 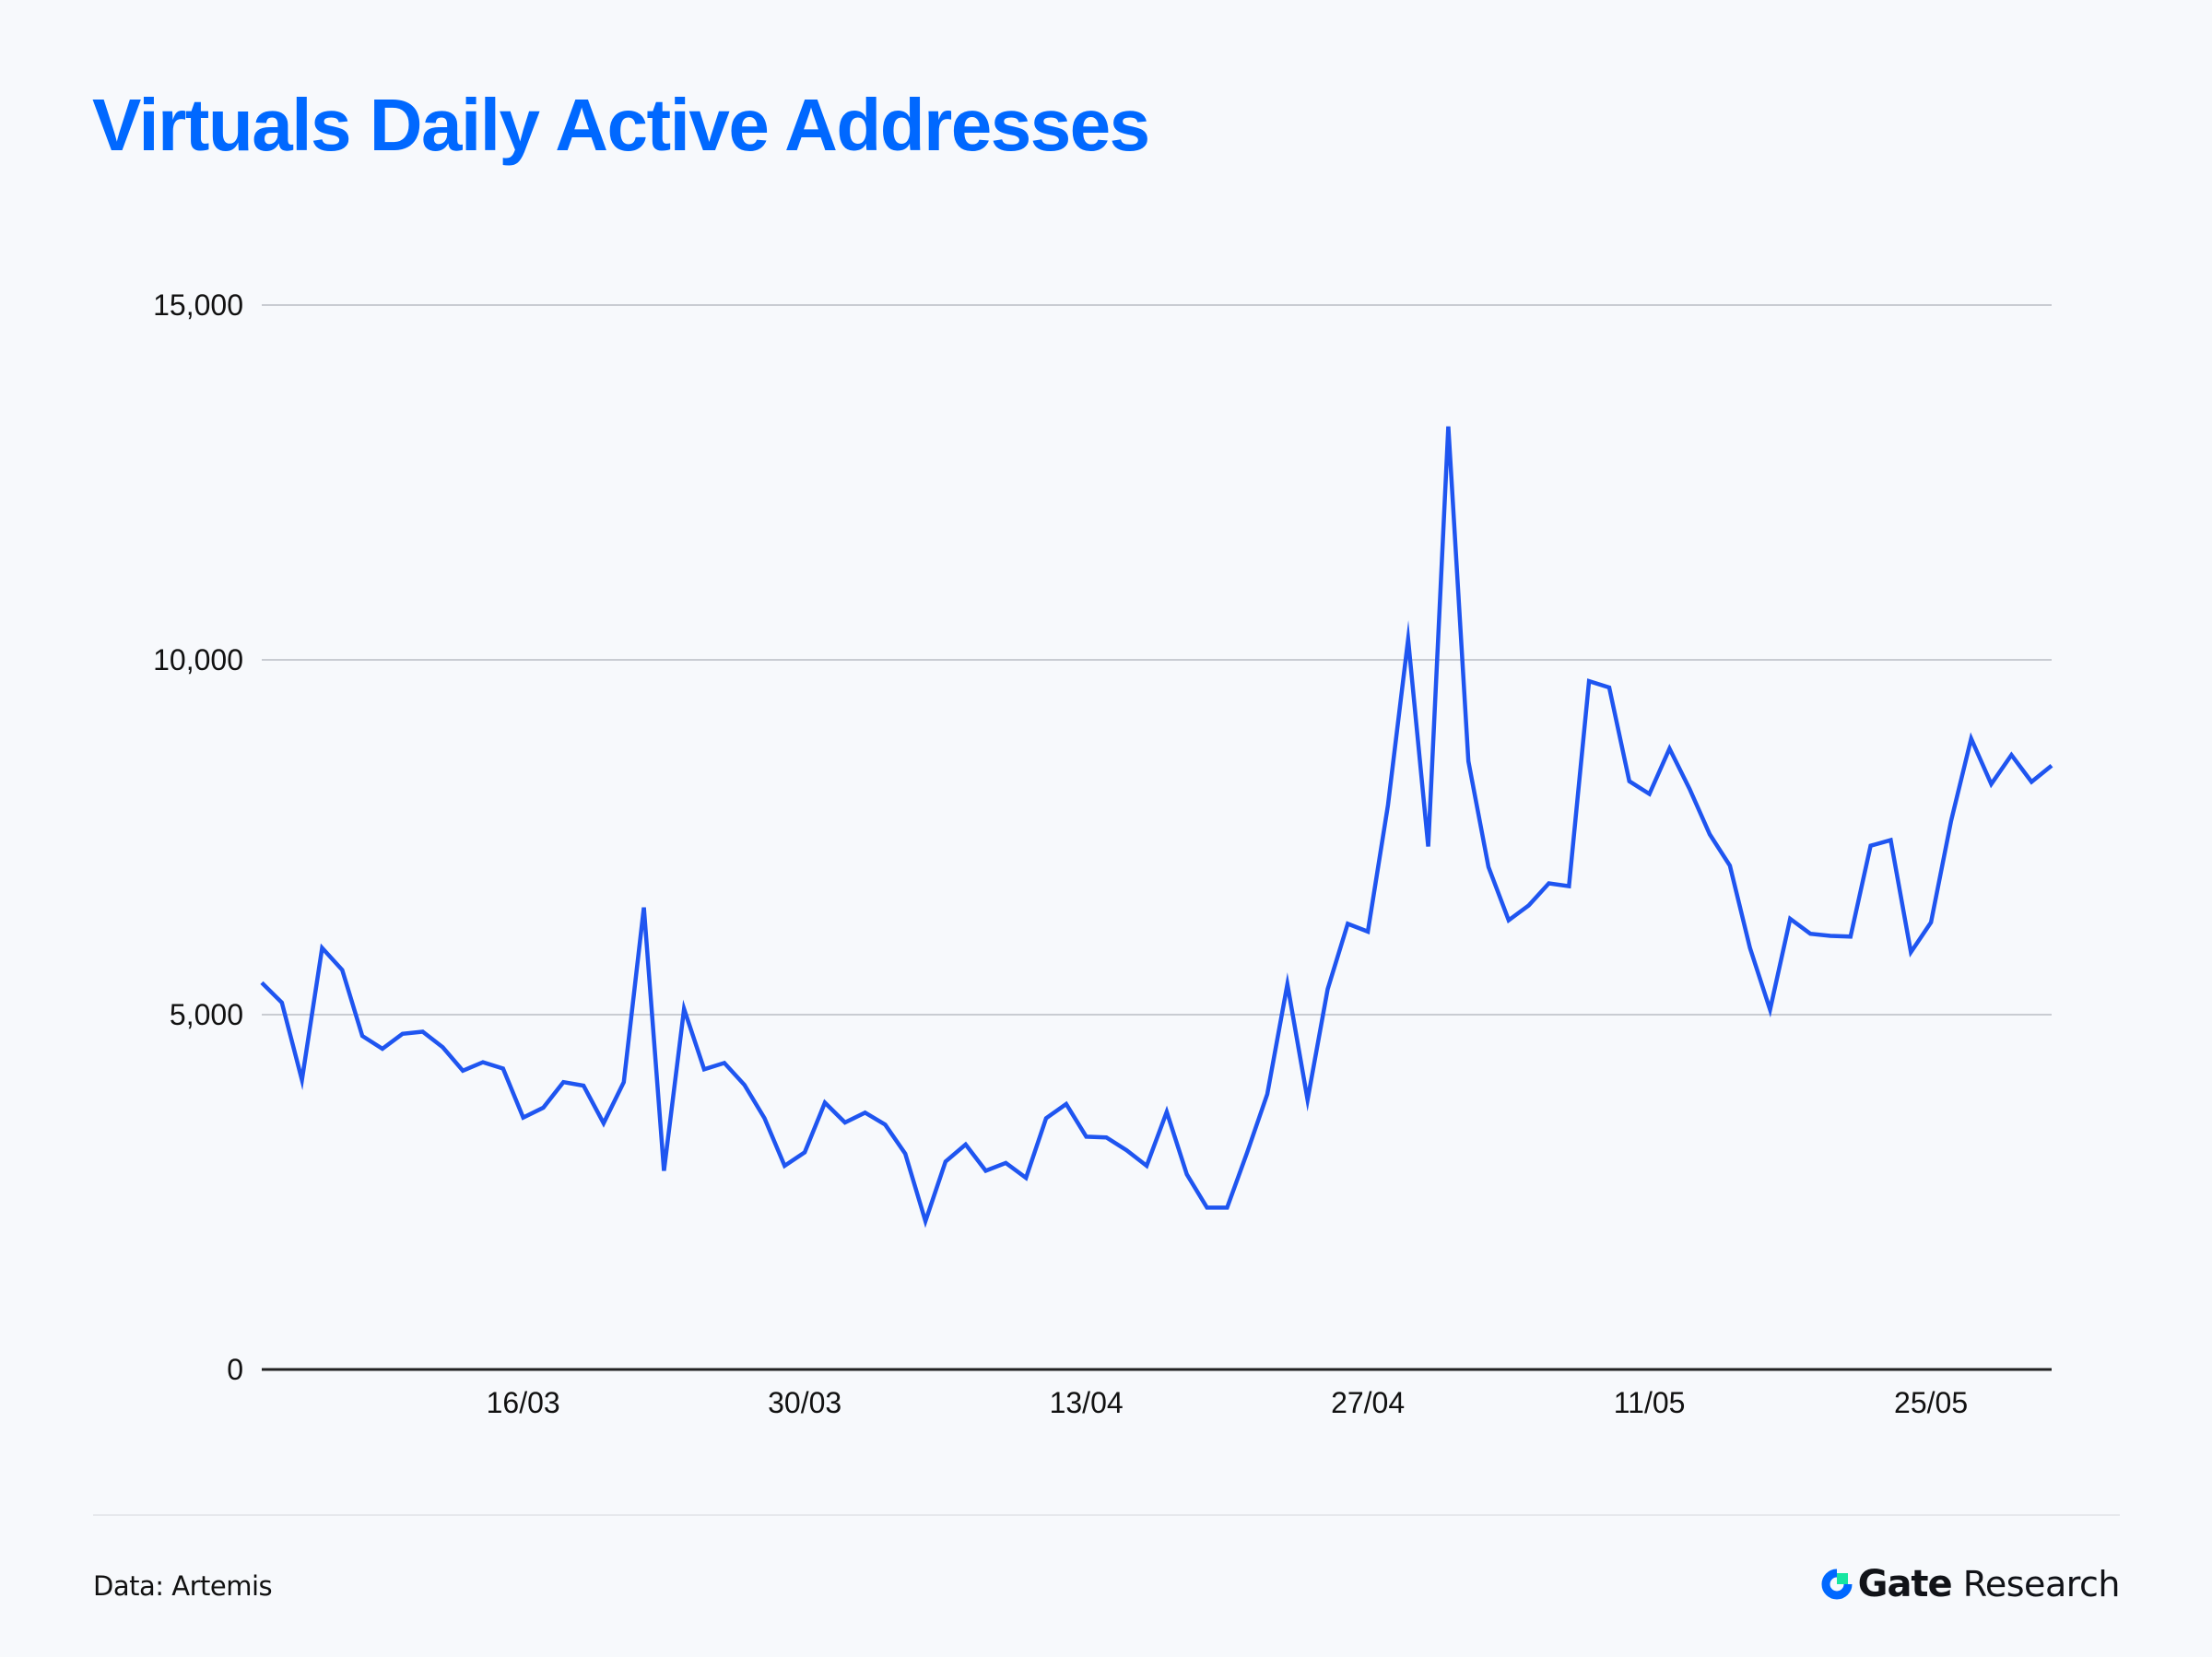 I want to click on gate-research-logo: Gate Research, so click(x=1970, y=1584).